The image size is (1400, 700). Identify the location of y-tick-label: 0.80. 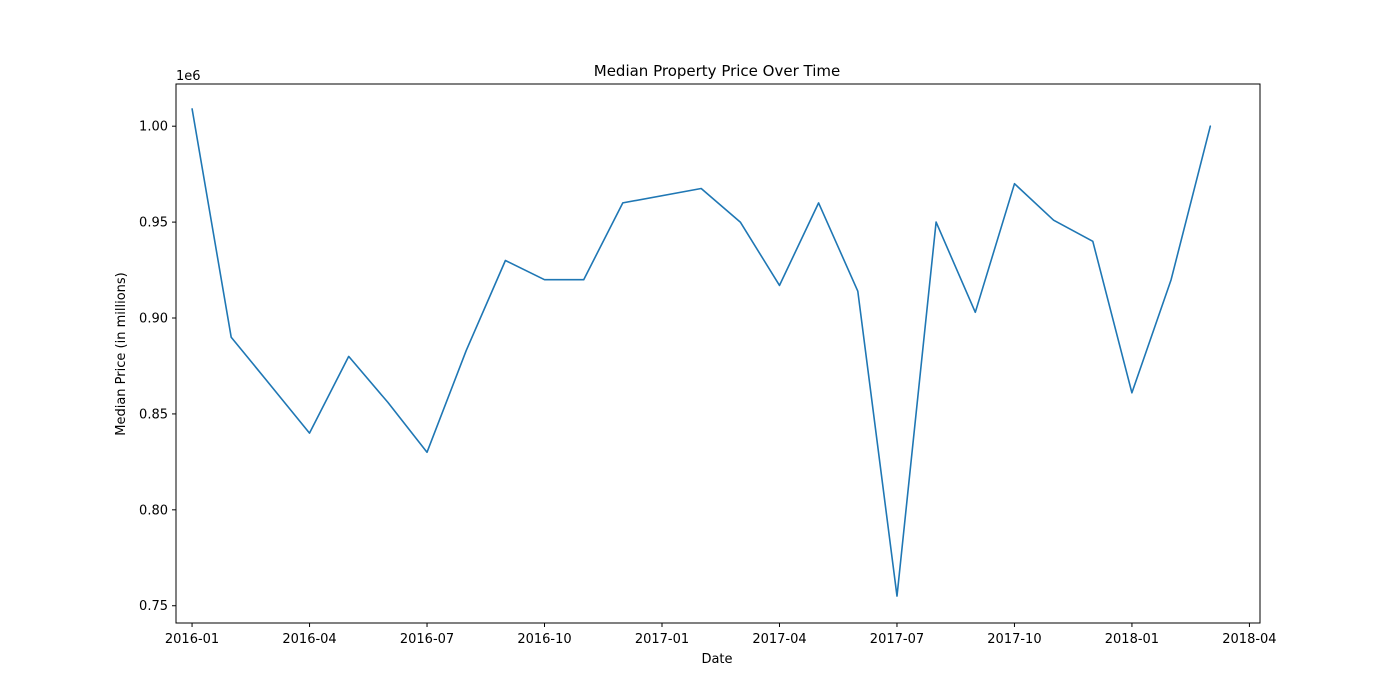
(153, 510).